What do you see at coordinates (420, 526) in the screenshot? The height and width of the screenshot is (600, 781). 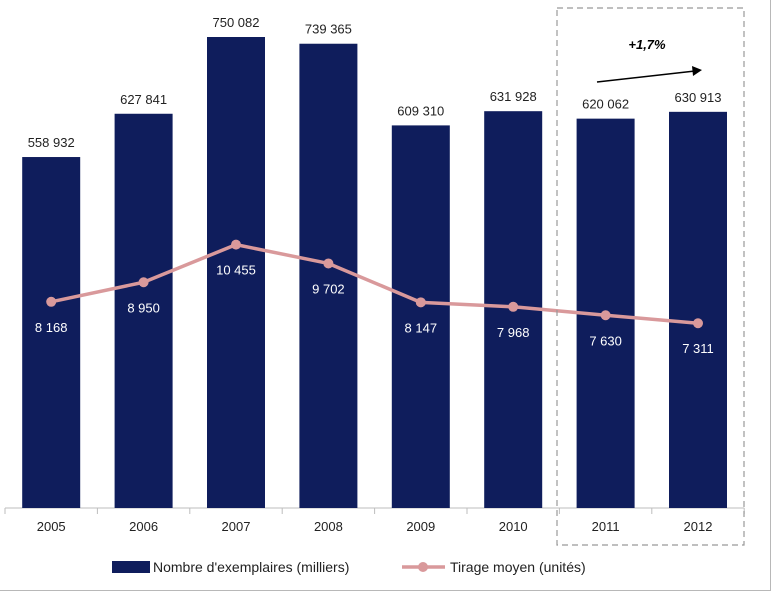 I see `x-tick-label: 2009` at bounding box center [420, 526].